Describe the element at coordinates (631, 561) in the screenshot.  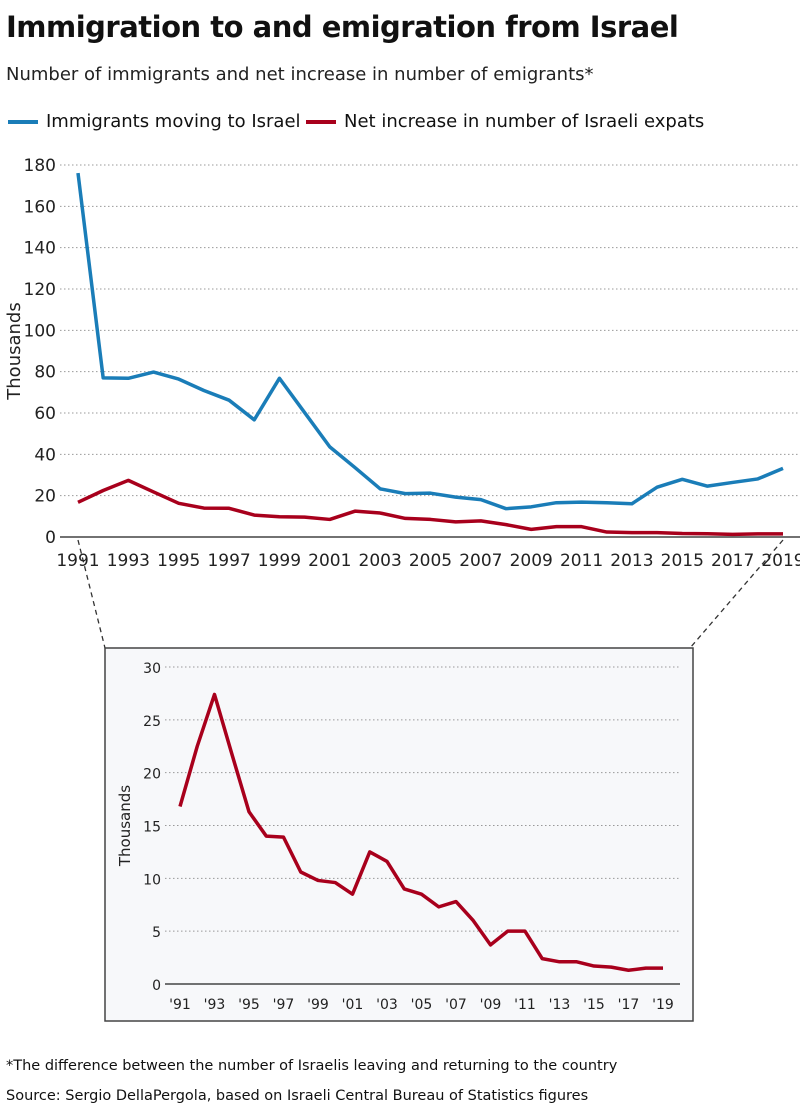
I see `x-tick-label: 2013` at that location.